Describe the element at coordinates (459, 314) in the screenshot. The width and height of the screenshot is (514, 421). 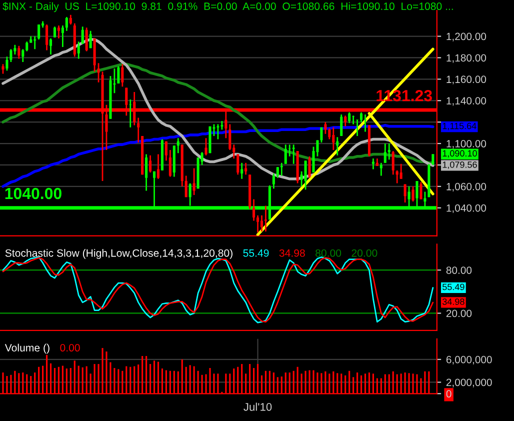
I see `y-tick-label: 20.00` at that location.